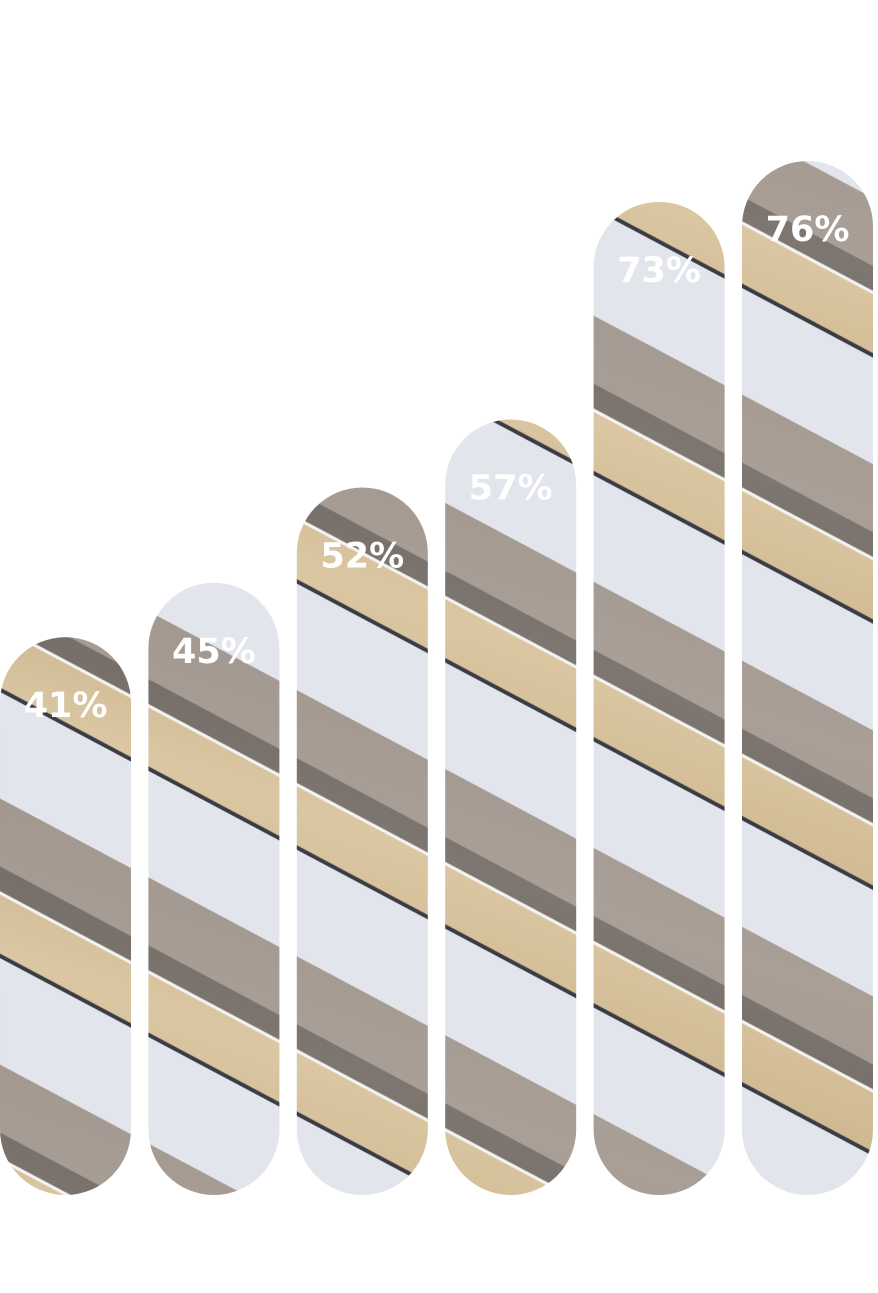 This screenshot has height=1293, width=878. I want to click on value-label: 52%, so click(362, 557).